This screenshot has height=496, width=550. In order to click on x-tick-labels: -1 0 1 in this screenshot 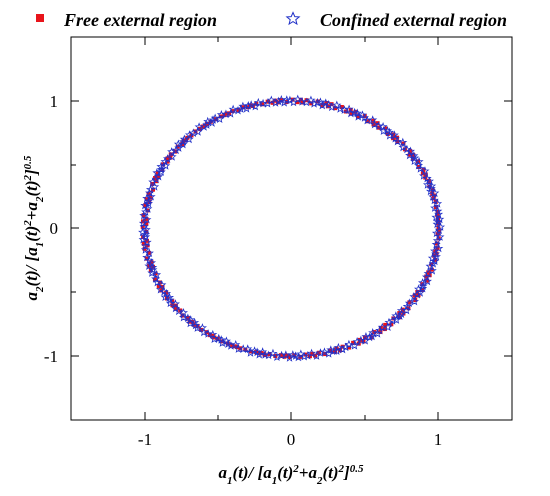, I will do `click(290, 439)`.